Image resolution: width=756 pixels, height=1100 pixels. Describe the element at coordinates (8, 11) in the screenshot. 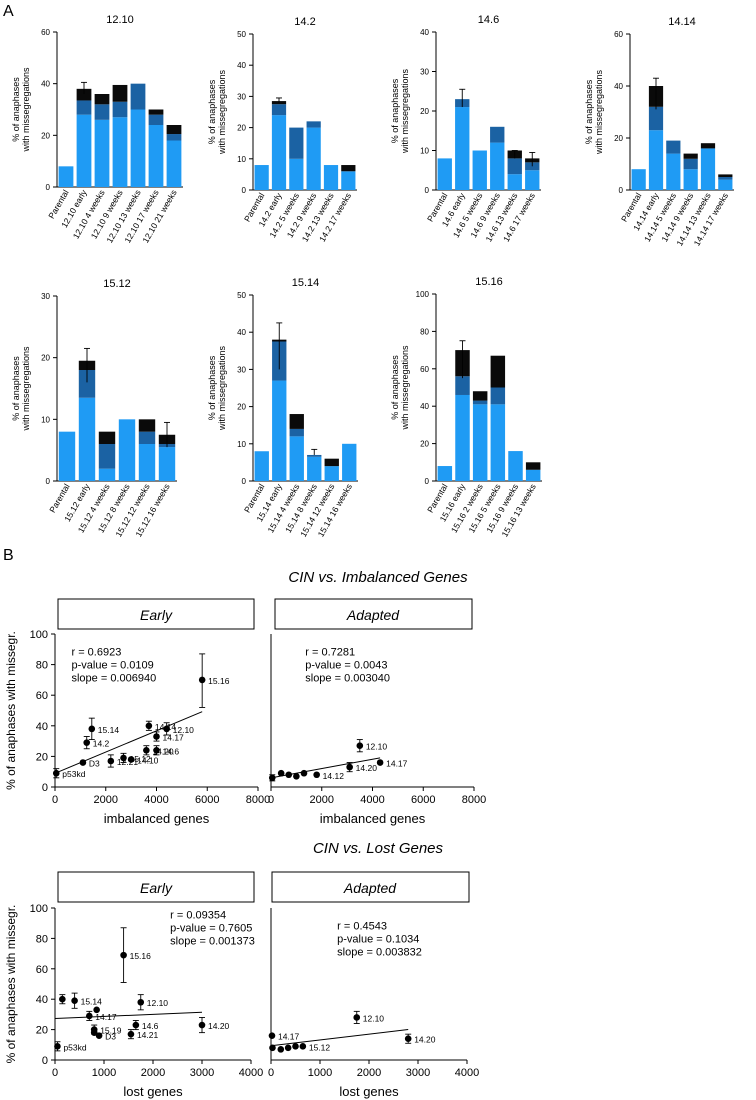

I see `panel-label-a: A` at that location.